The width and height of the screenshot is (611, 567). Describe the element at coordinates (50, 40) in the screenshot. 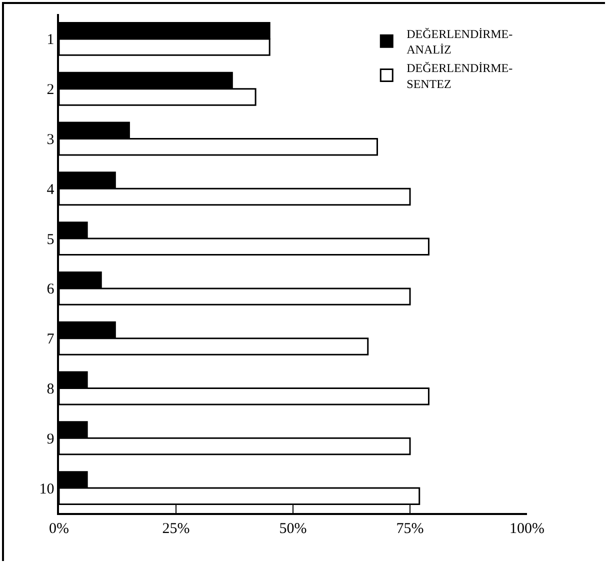

I see `y-tick-label: 1` at that location.